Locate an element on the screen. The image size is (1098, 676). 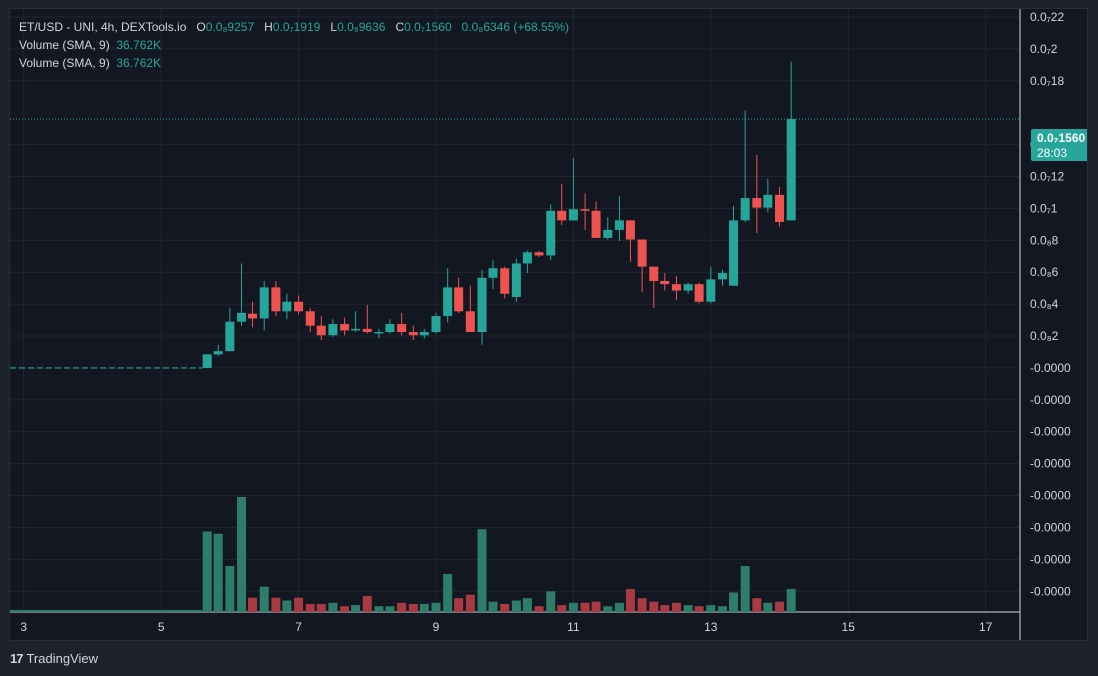
legend-l-label: L is located at coordinates (334, 27).